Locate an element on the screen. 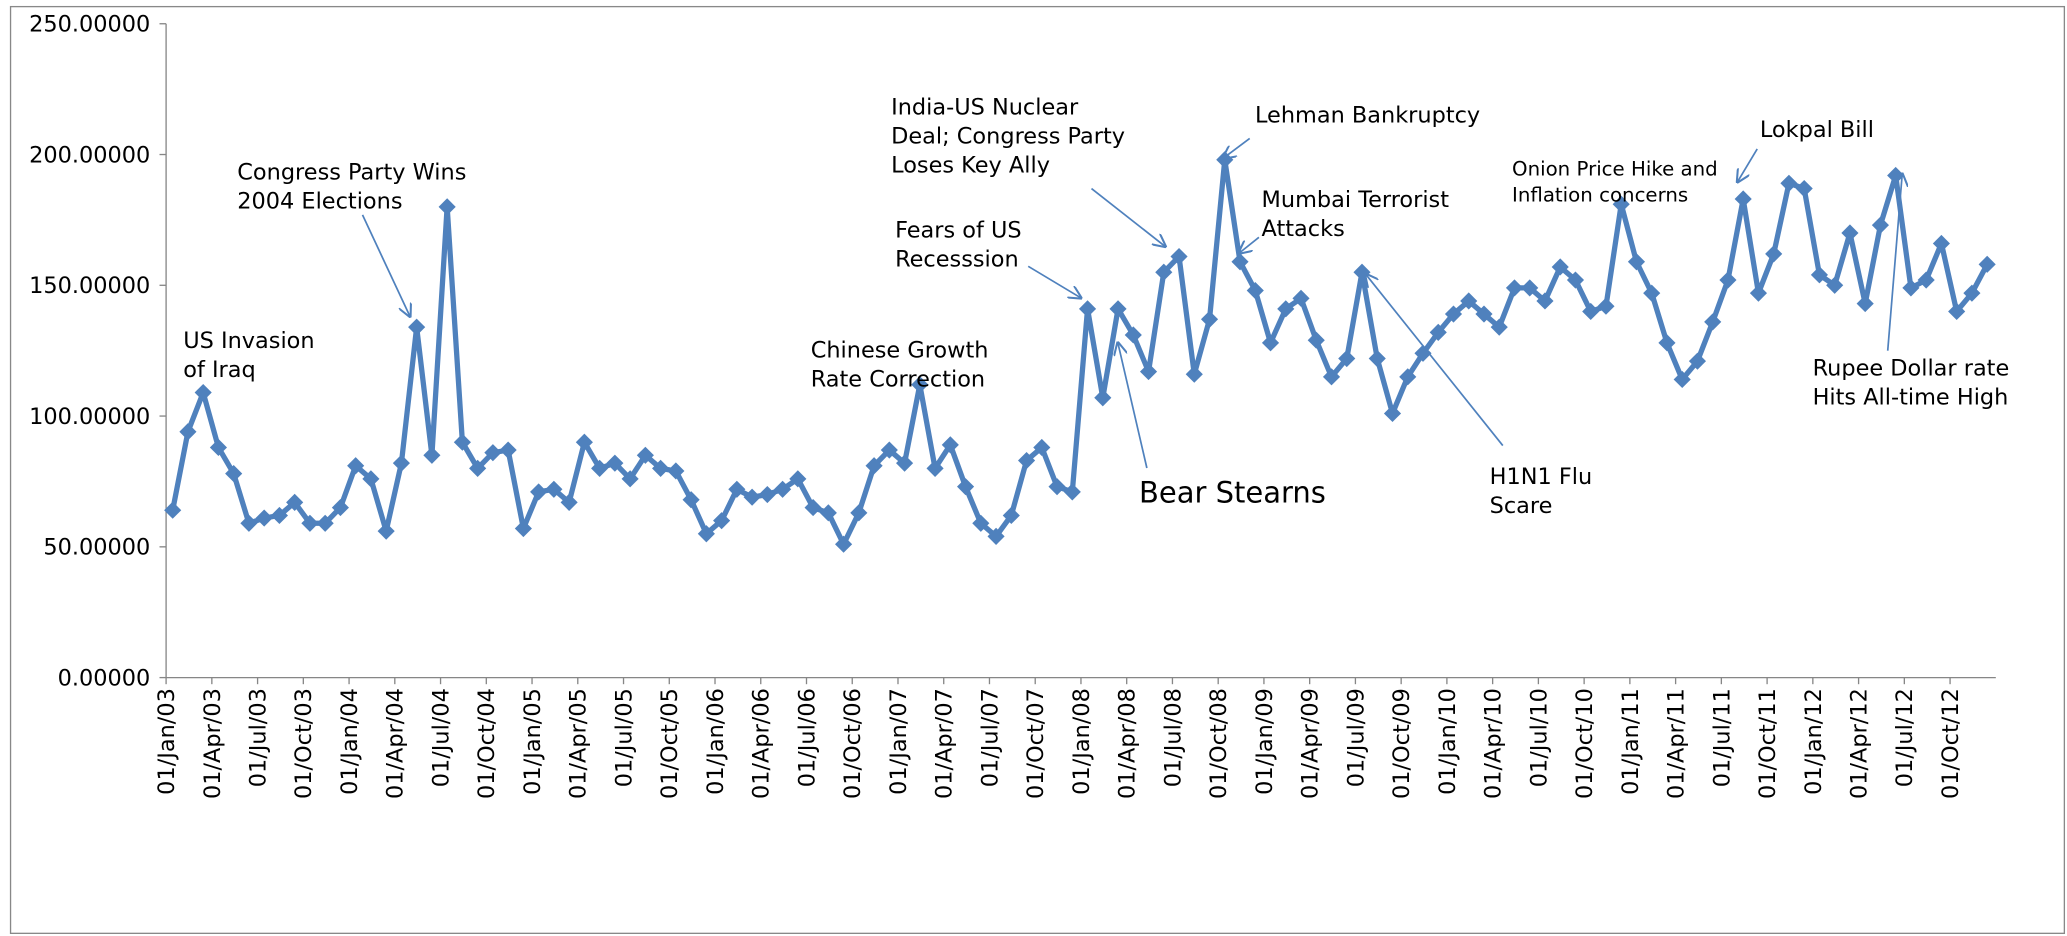 Image resolution: width=2067 pixels, height=936 pixels. x-tick-label: 01/Apr/12 is located at coordinates (1859, 743).